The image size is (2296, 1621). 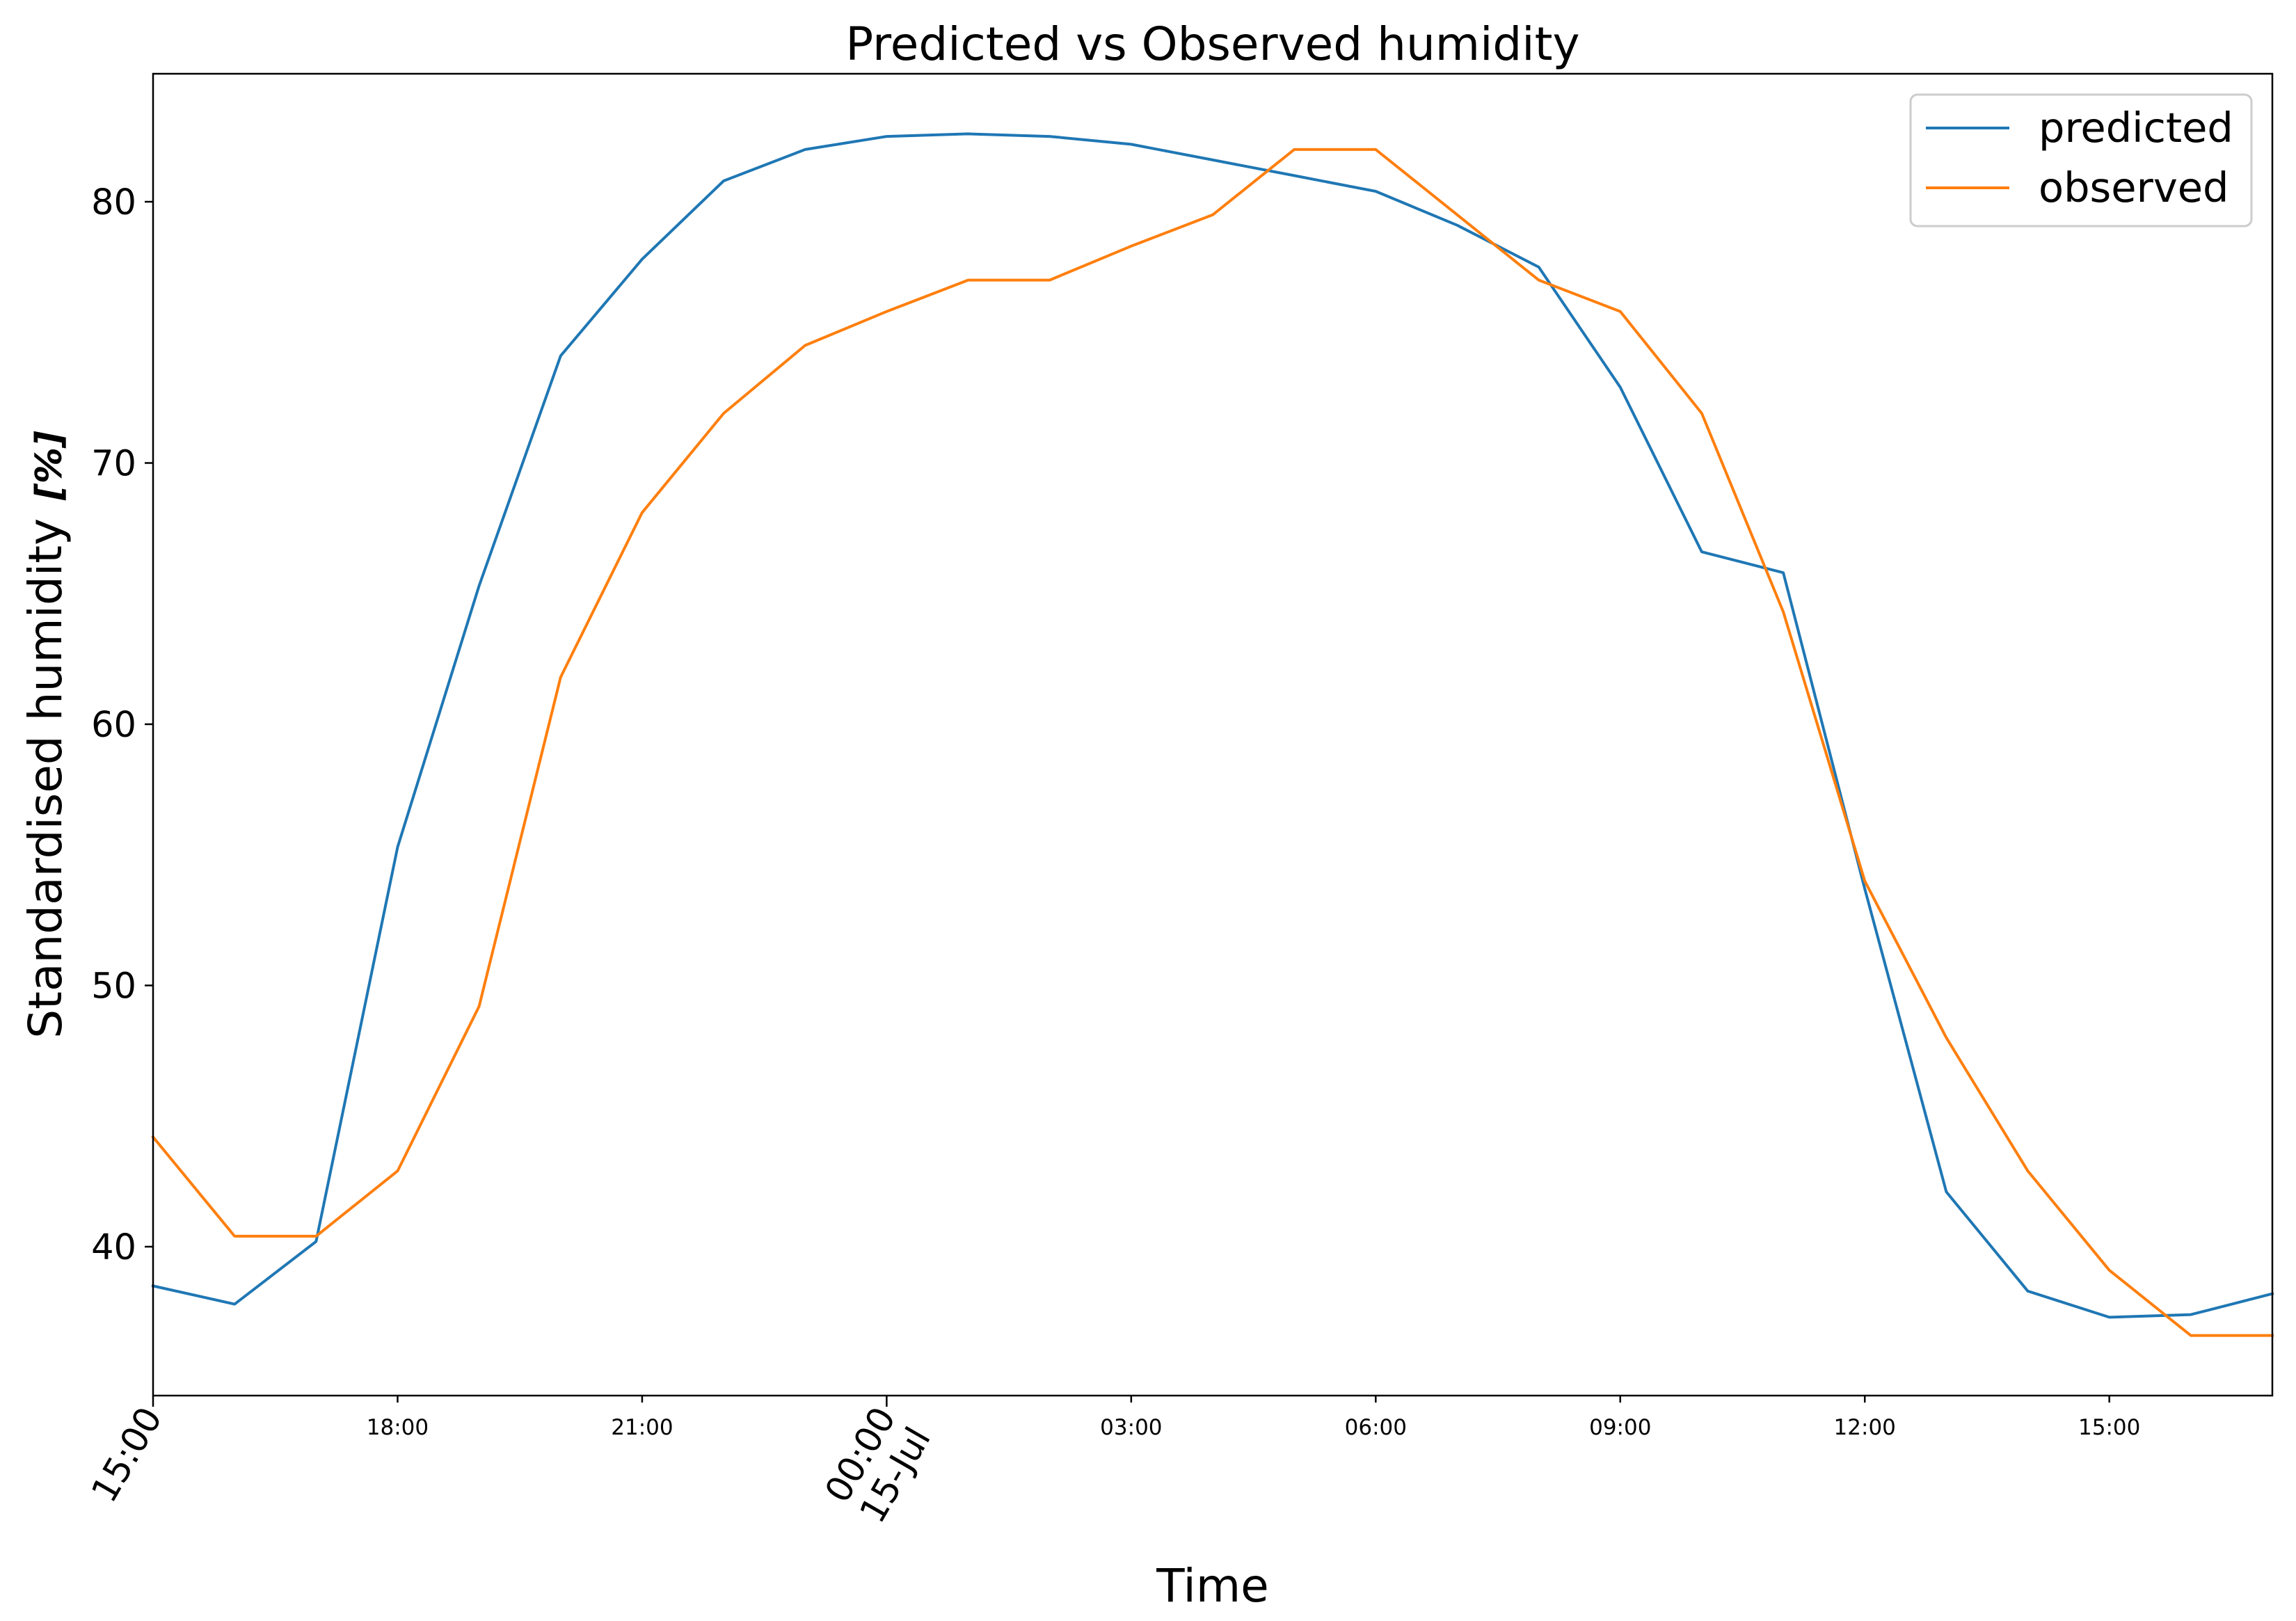 What do you see at coordinates (114, 203) in the screenshot?
I see `y-tick-label: 80` at bounding box center [114, 203].